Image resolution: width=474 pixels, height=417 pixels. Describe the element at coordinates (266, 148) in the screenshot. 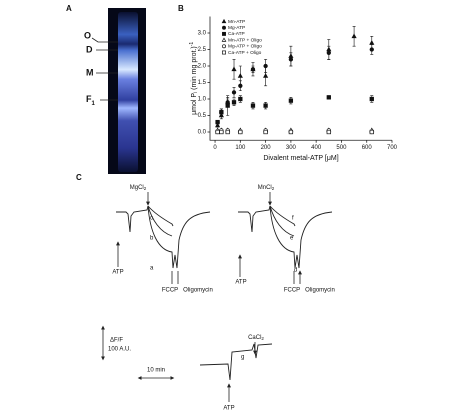

I see `x-tick-label: 200` at that location.